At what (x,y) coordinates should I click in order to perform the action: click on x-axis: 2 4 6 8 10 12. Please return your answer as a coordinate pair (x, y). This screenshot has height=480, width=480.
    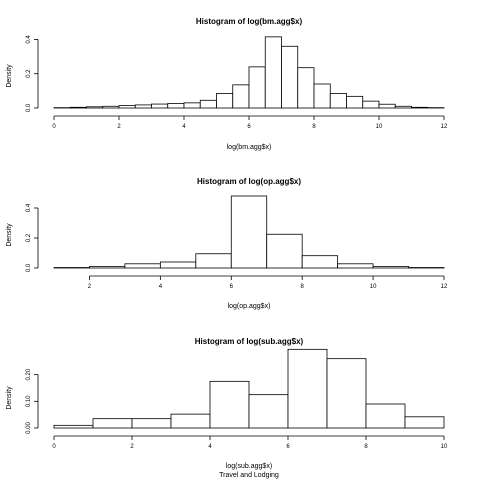
    Looking at the image, I should click on (268, 282).